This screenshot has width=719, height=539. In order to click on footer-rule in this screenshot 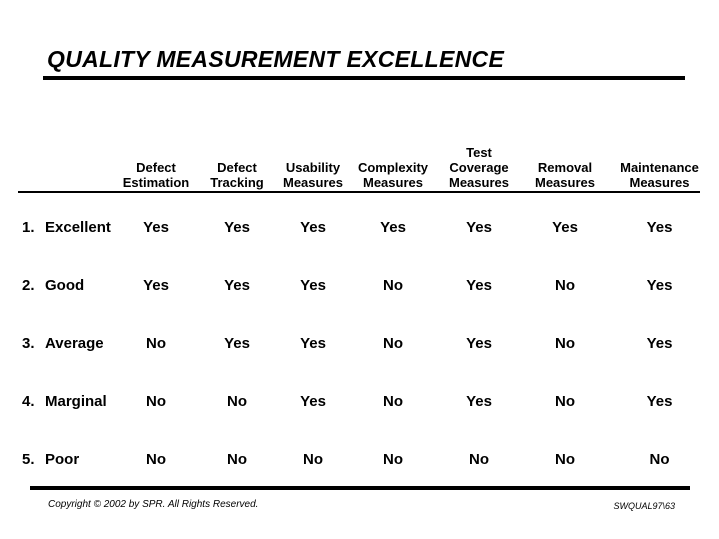, I will do `click(360, 488)`.